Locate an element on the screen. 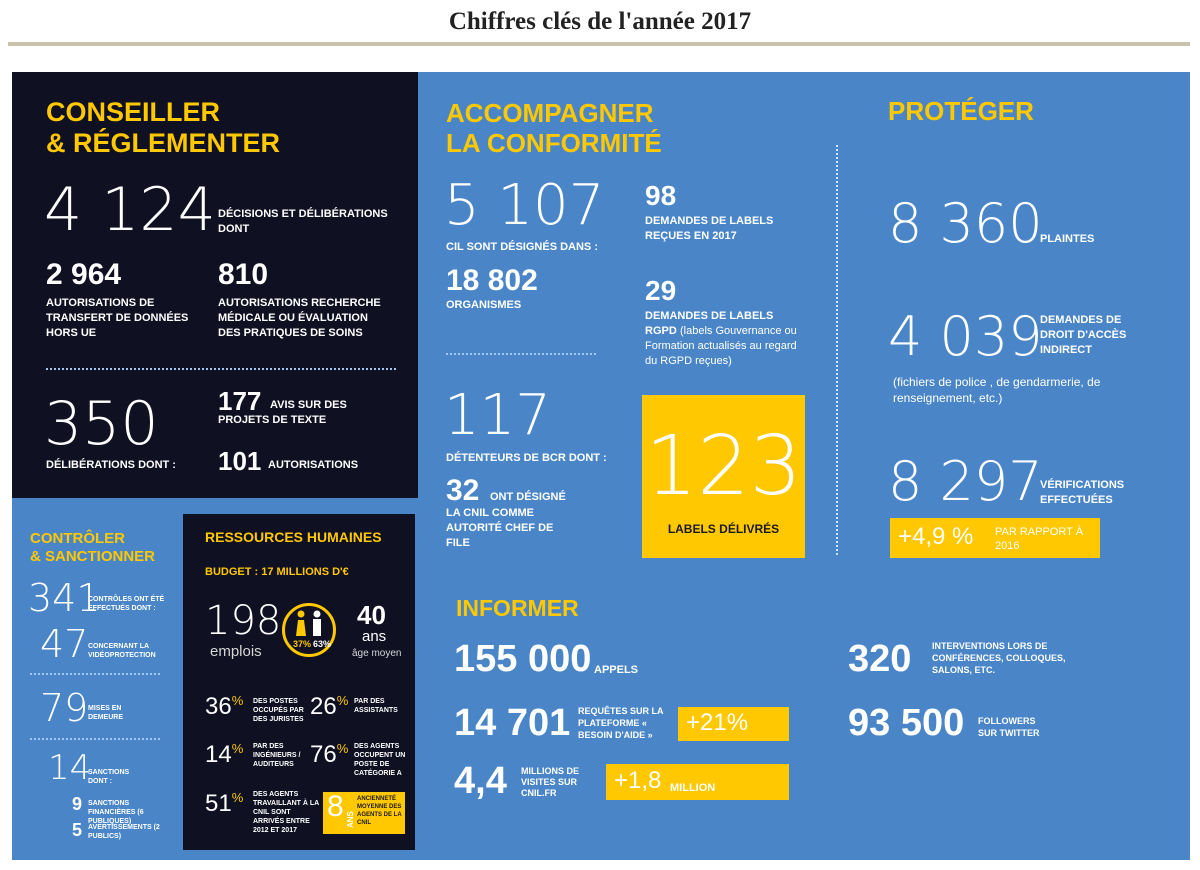  mises-label: MISES EN DEMEURE is located at coordinates (106, 713).